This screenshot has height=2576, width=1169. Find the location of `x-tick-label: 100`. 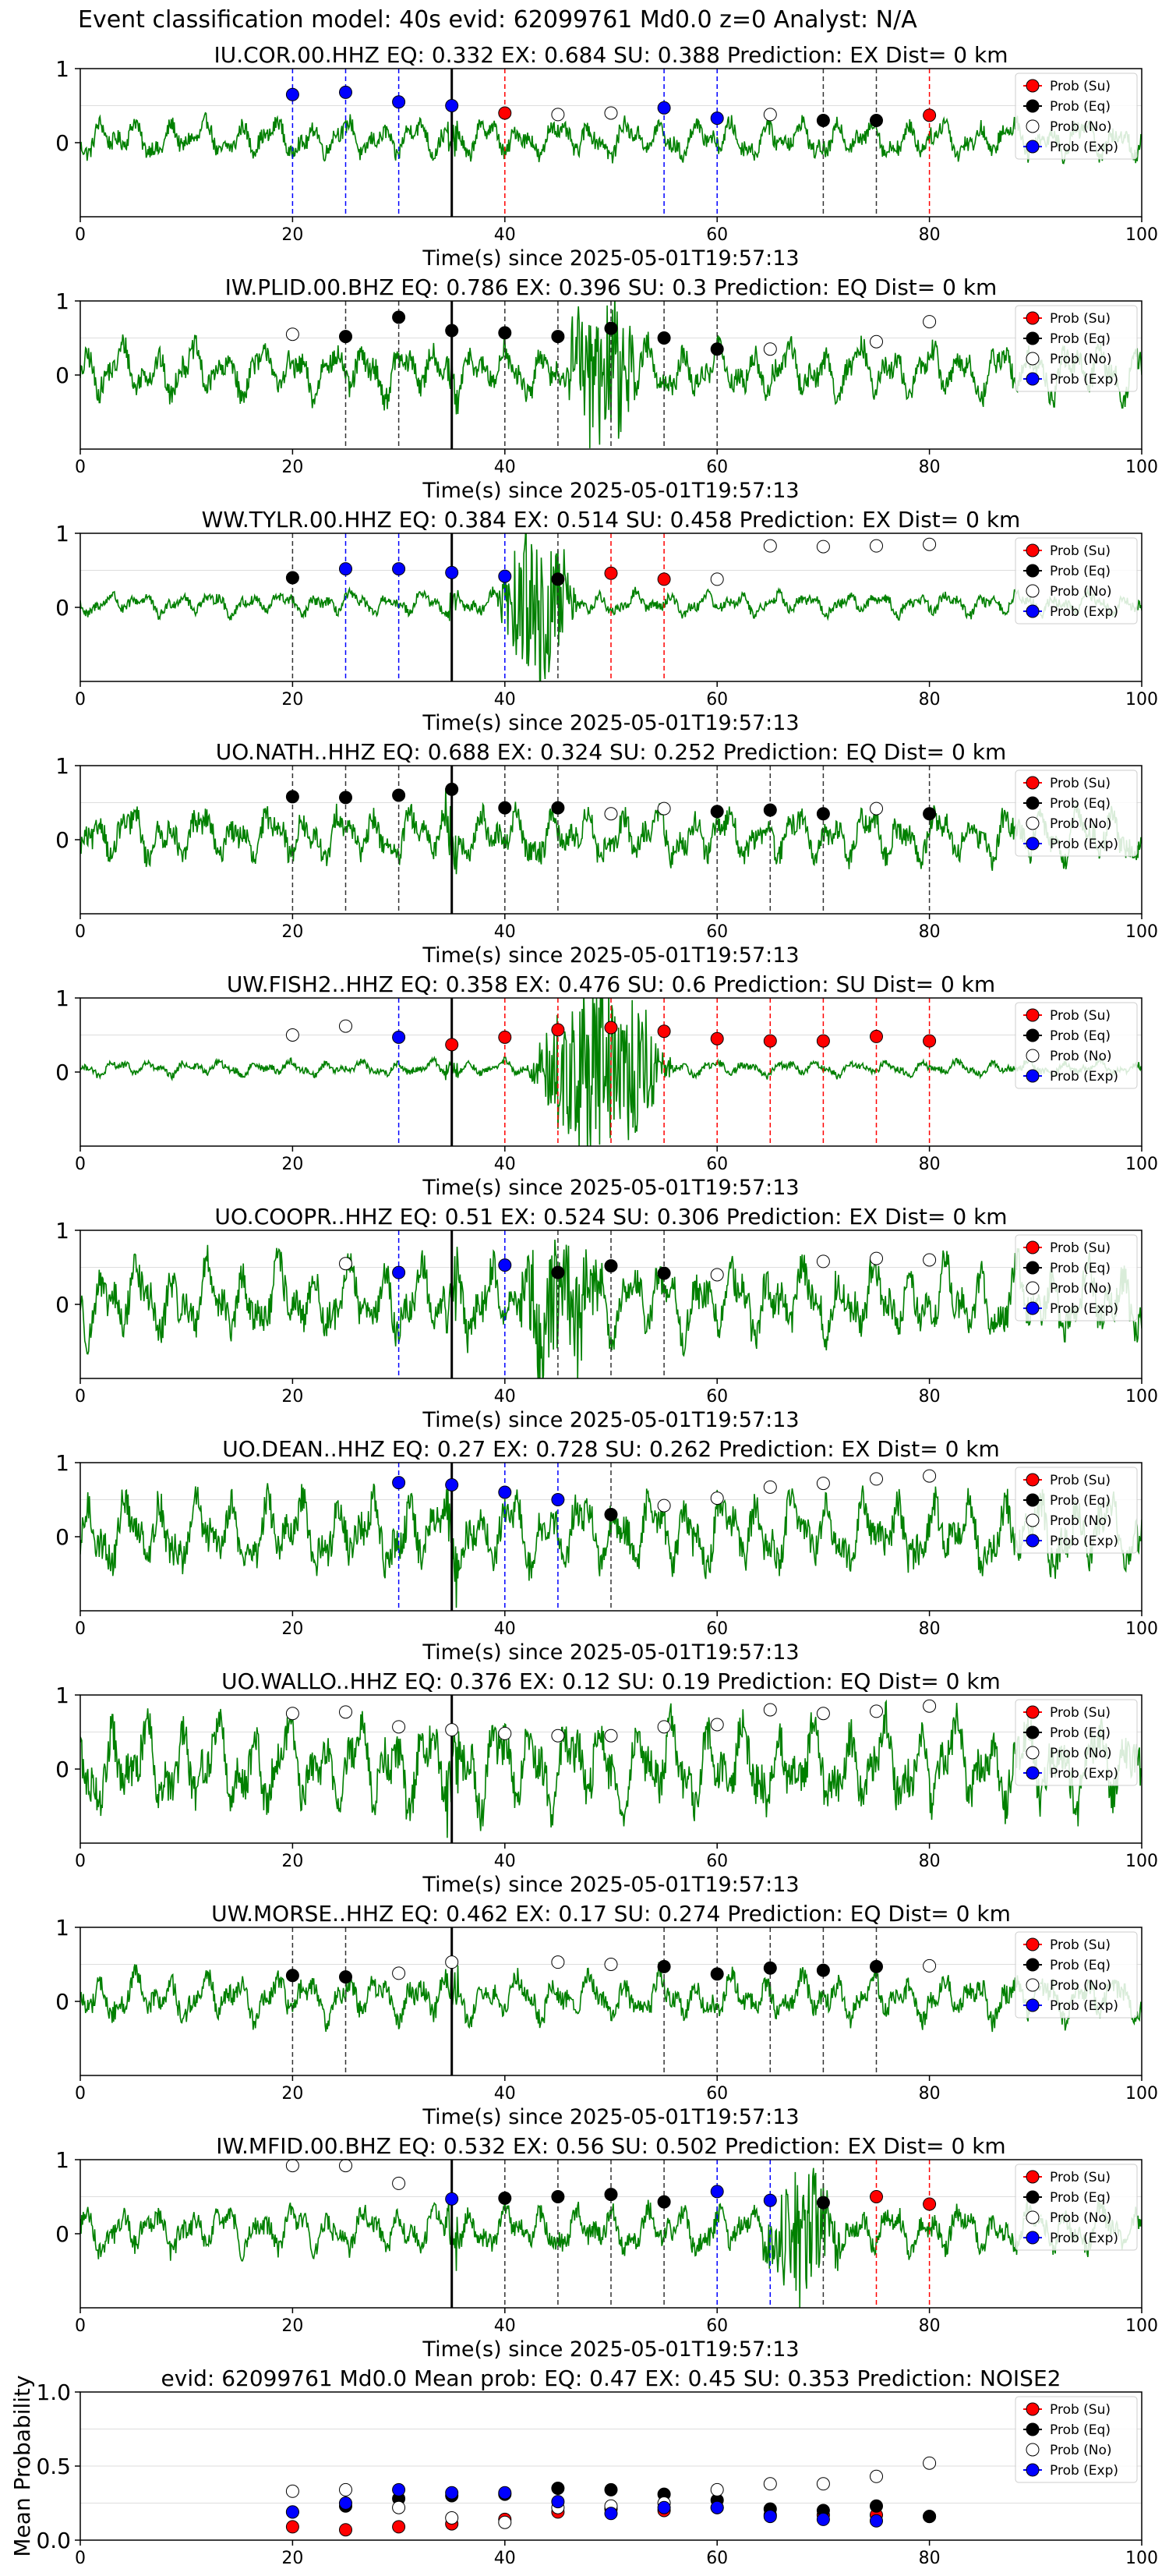

x-tick-label: 100 is located at coordinates (1141, 1861).